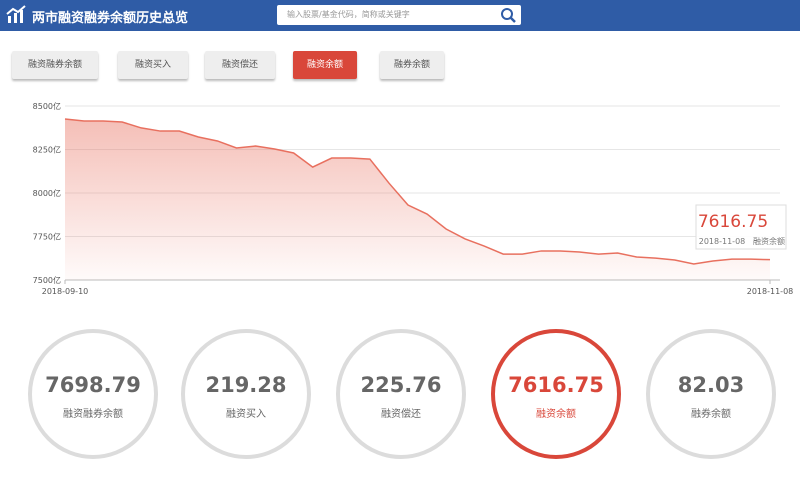 This screenshot has height=483, width=800. Describe the element at coordinates (246, 385) in the screenshot. I see `stat-value: 219.28` at that location.